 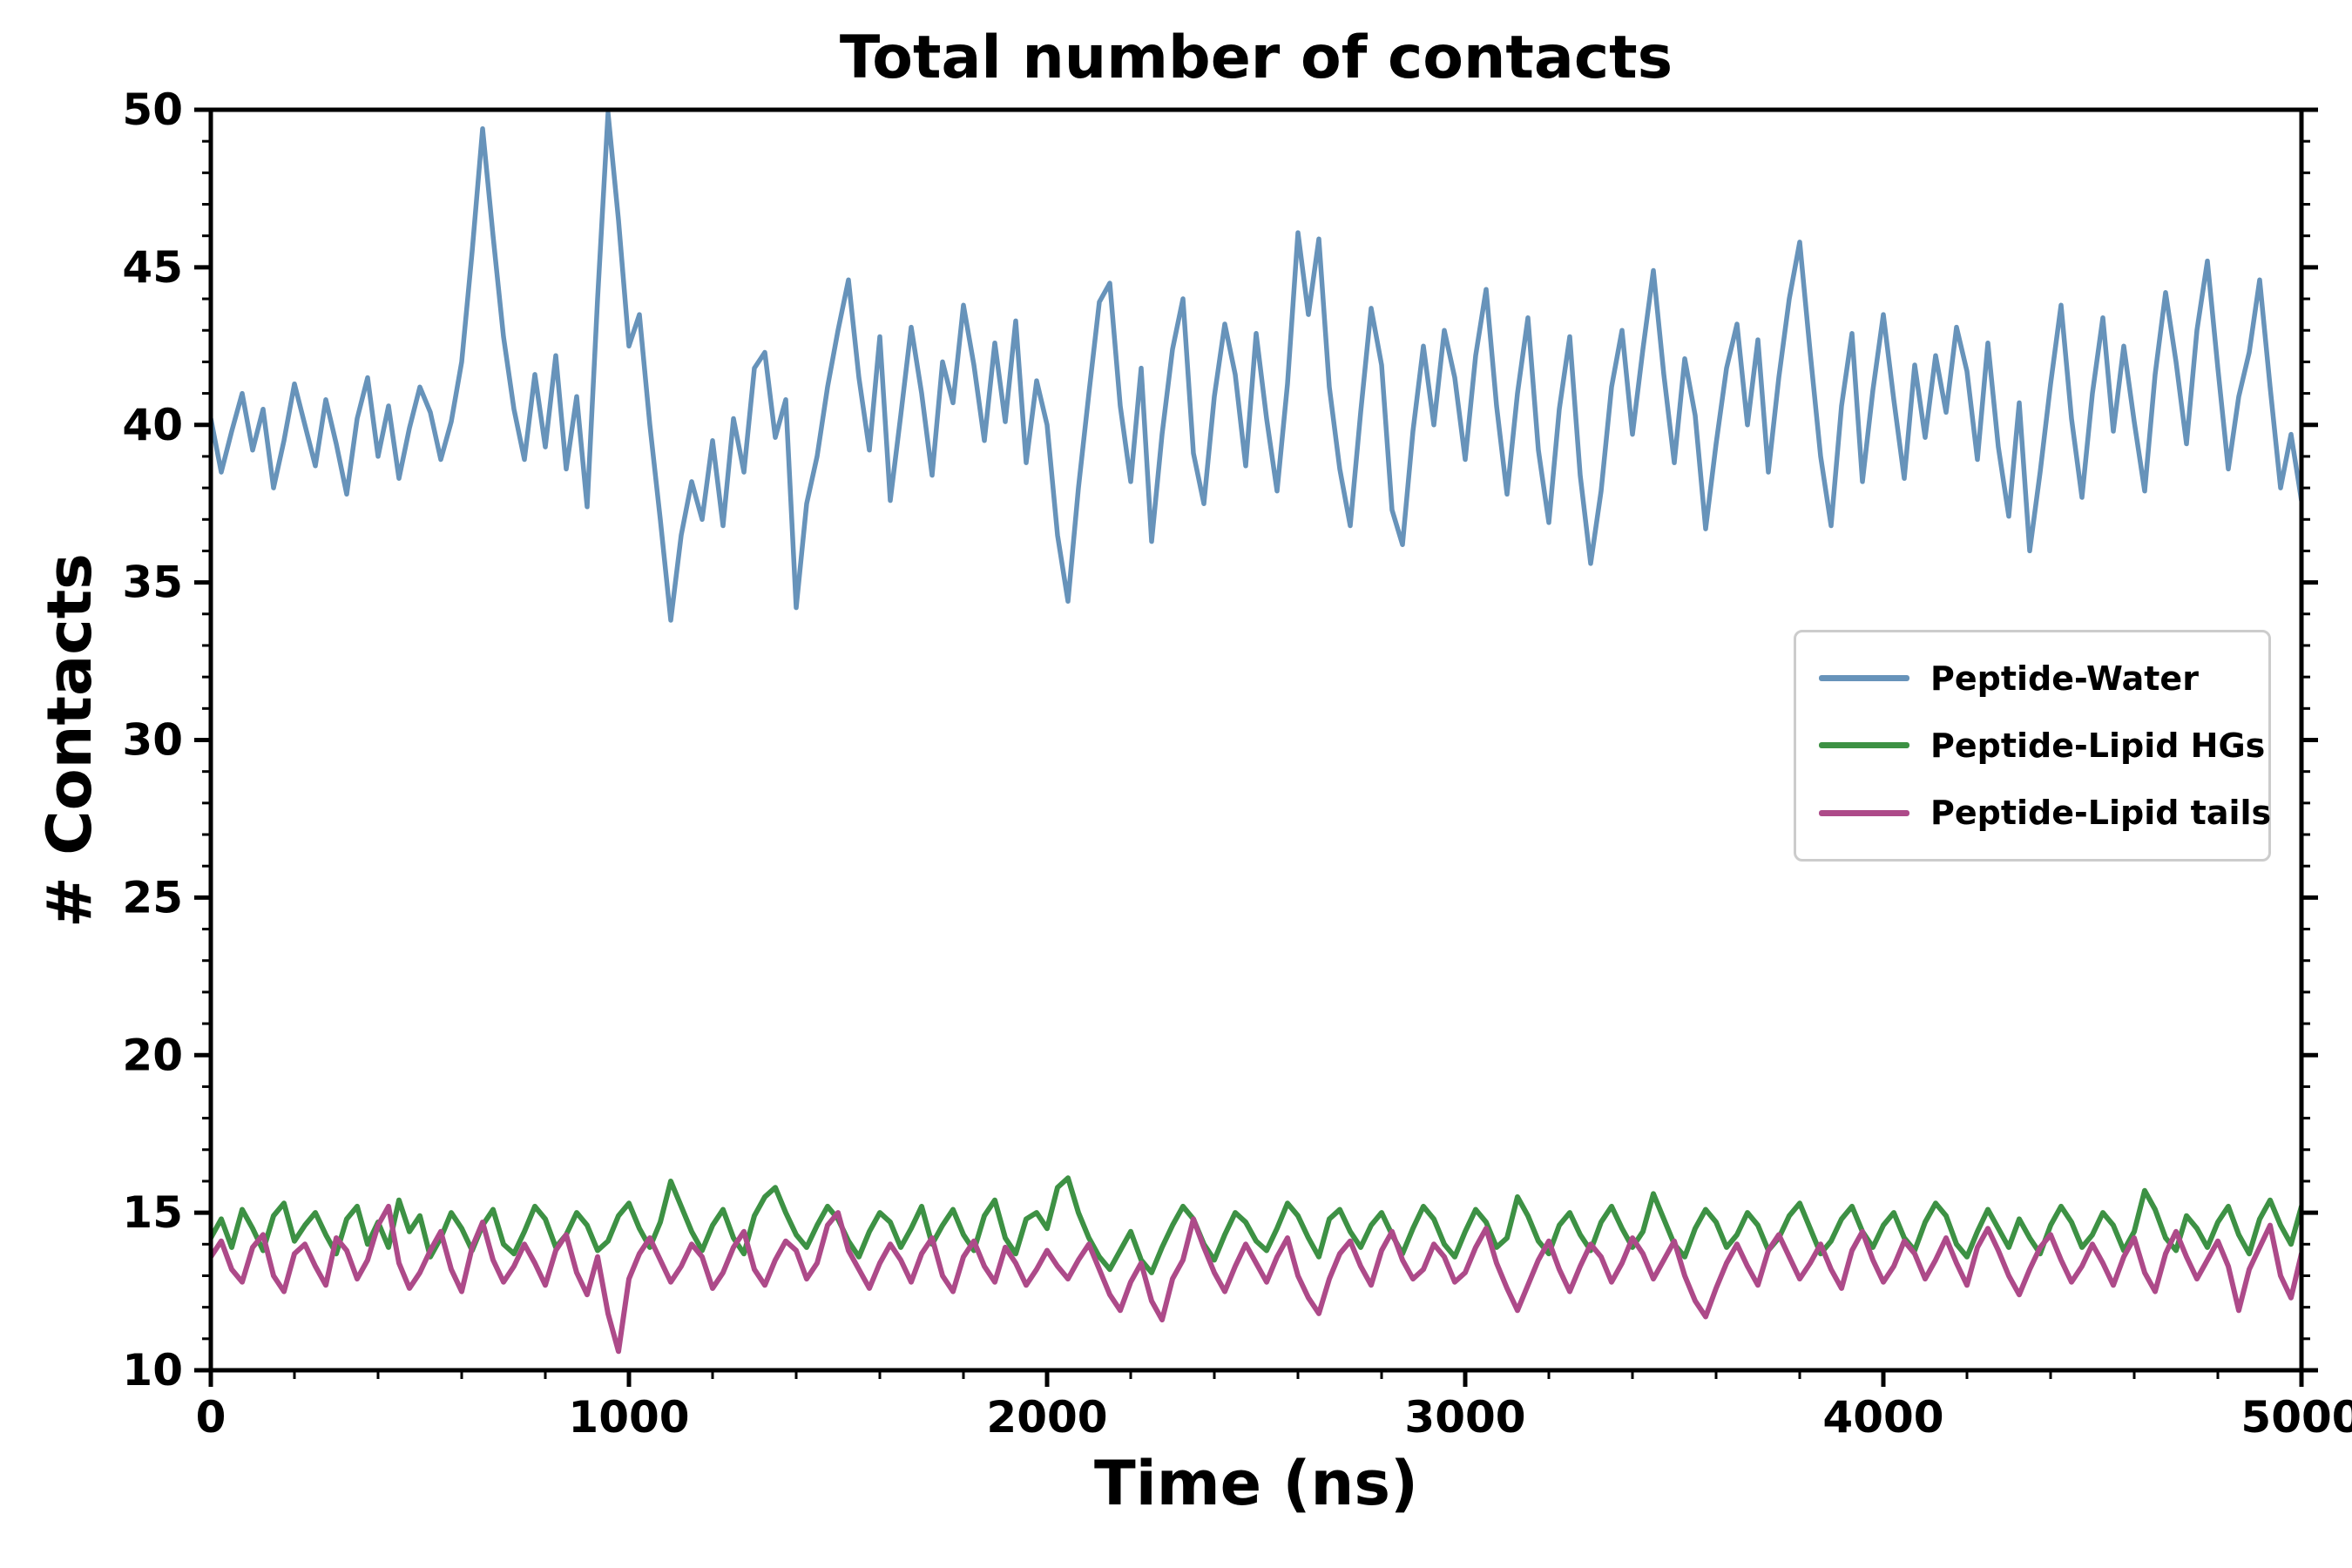 What do you see at coordinates (2296, 1418) in the screenshot?
I see `x-tick-label: 5000` at bounding box center [2296, 1418].